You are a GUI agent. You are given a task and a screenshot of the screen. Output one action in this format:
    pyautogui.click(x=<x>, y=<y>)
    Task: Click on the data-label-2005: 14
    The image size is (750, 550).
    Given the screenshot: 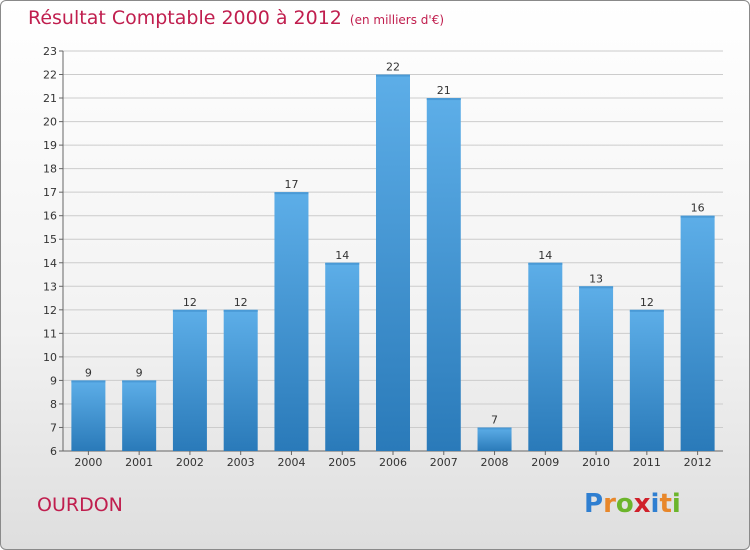 What is the action you would take?
    pyautogui.click(x=342, y=255)
    